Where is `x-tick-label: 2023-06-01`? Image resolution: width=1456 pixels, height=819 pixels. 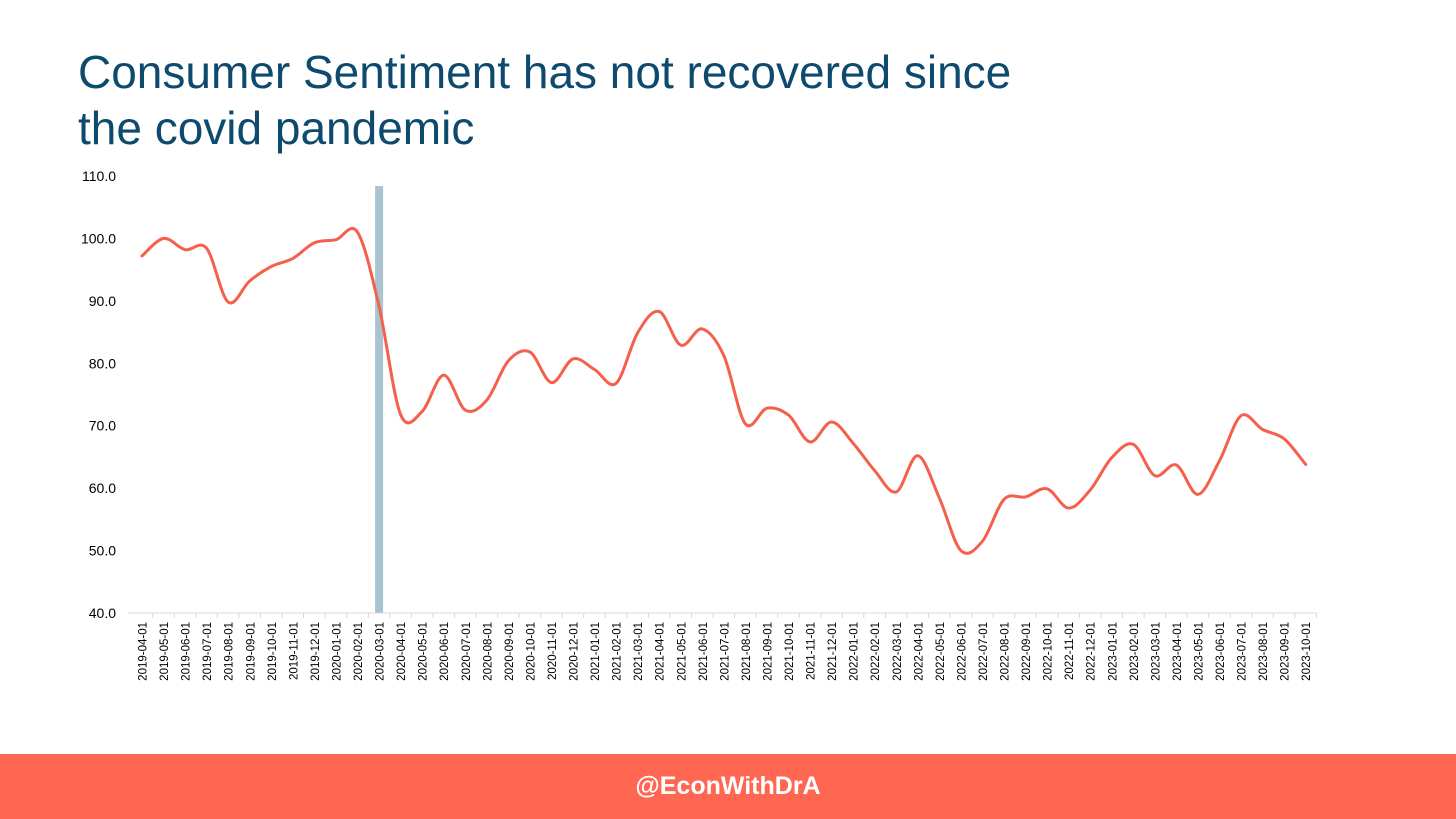
x-tick-label: 2023-06-01 is located at coordinates (1221, 651).